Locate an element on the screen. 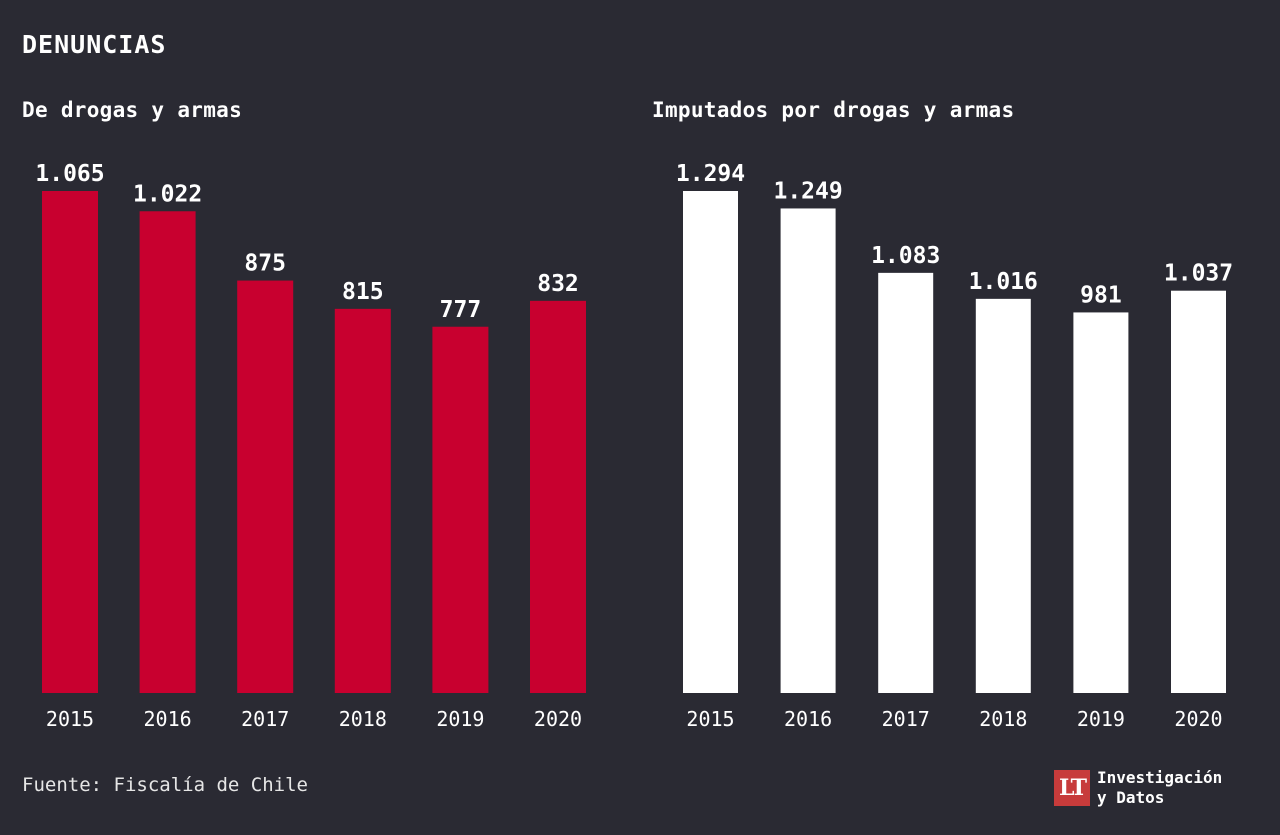  bar-denuncias-2019 is located at coordinates (460, 509).